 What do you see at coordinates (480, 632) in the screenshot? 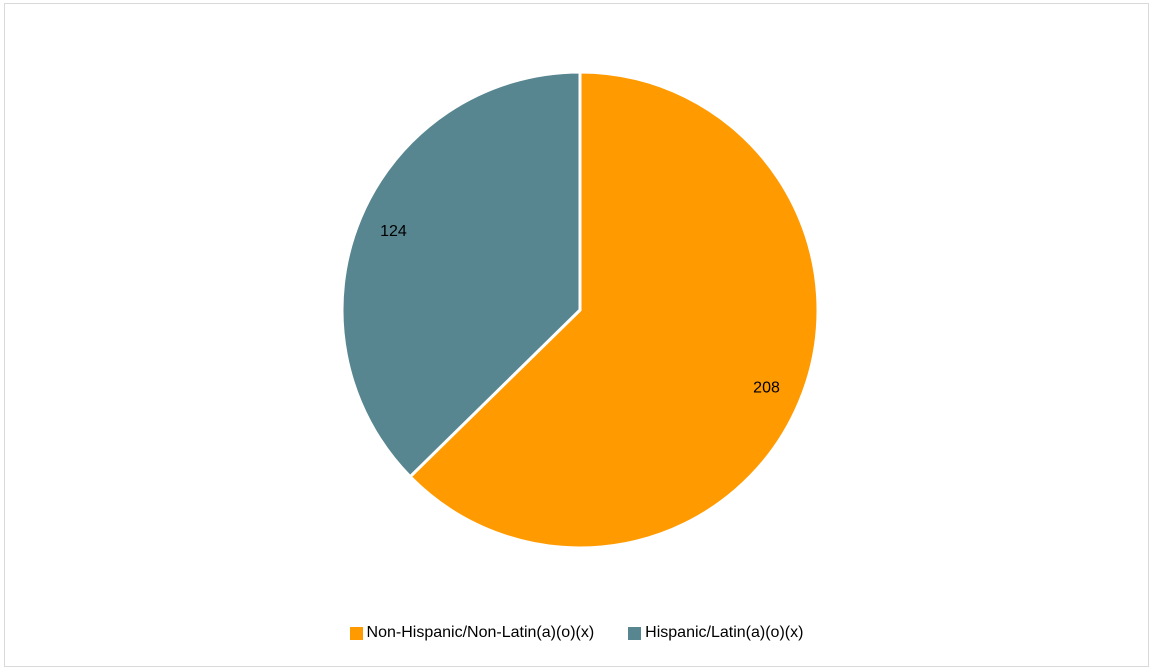
I see `legend-label-non-hispanic: Non-Hispanic/Non-Latin(a)(o)(x)` at bounding box center [480, 632].